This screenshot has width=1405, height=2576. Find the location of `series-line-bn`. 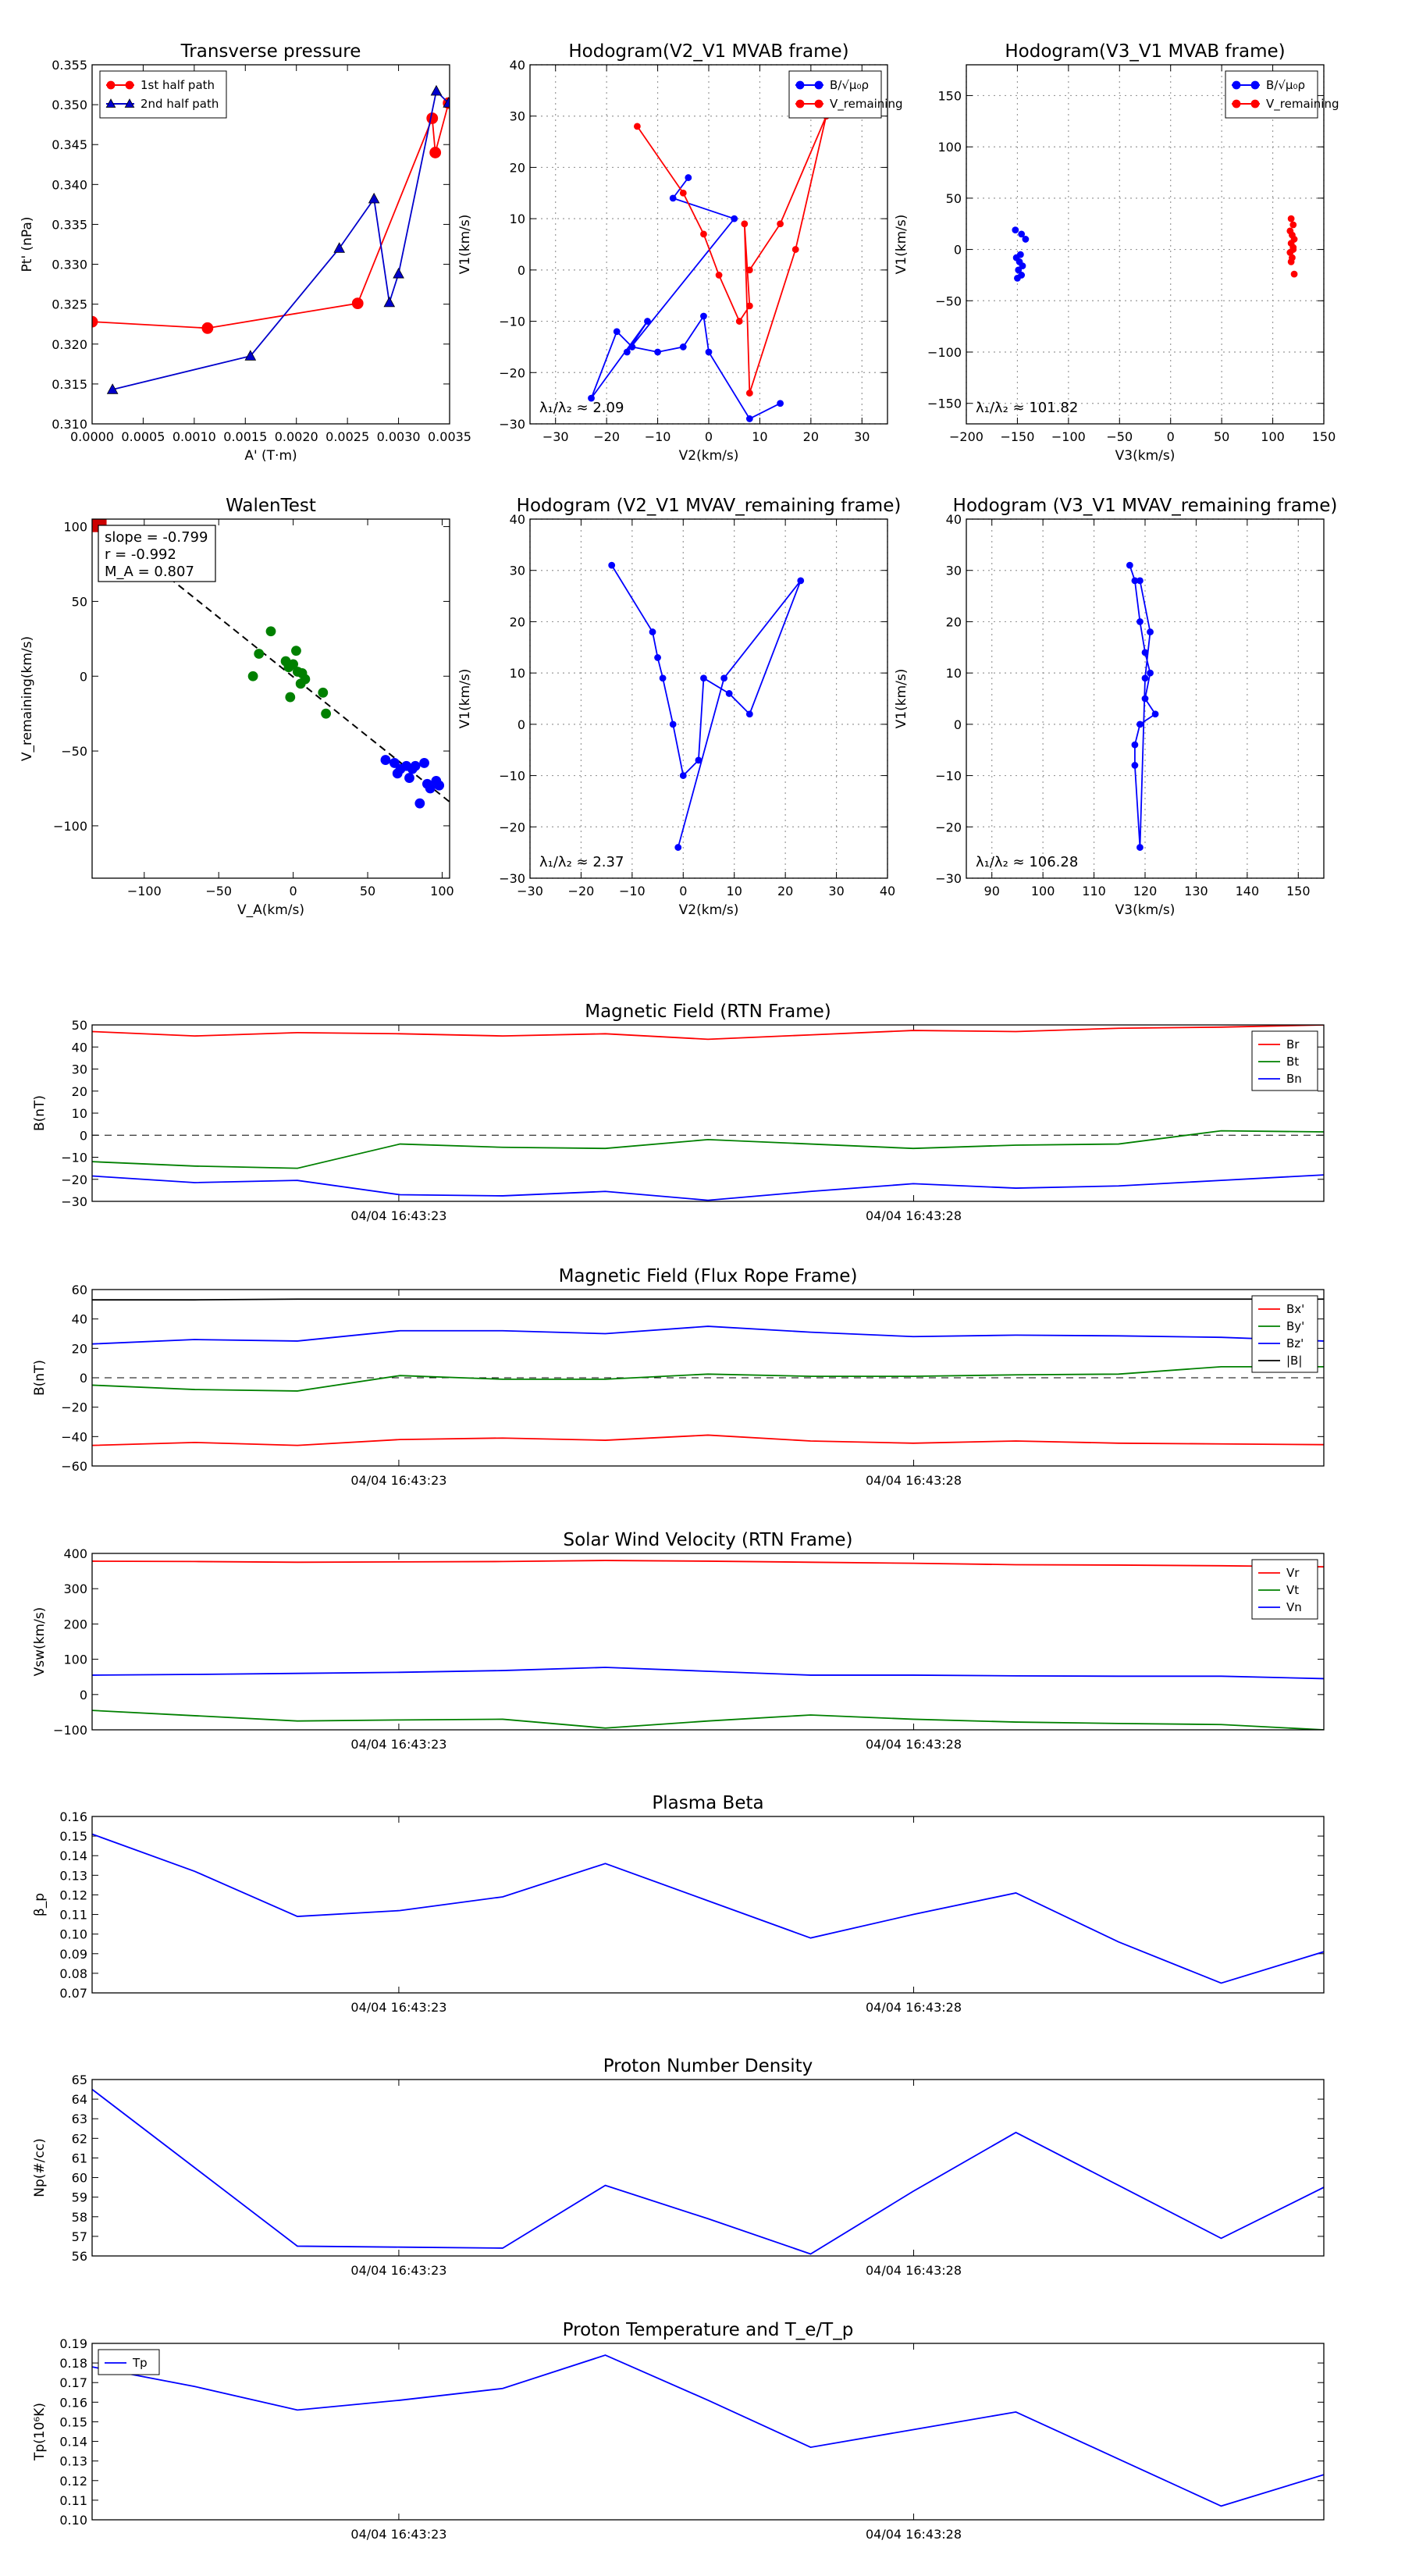

series-line-bn is located at coordinates (708, 1187).